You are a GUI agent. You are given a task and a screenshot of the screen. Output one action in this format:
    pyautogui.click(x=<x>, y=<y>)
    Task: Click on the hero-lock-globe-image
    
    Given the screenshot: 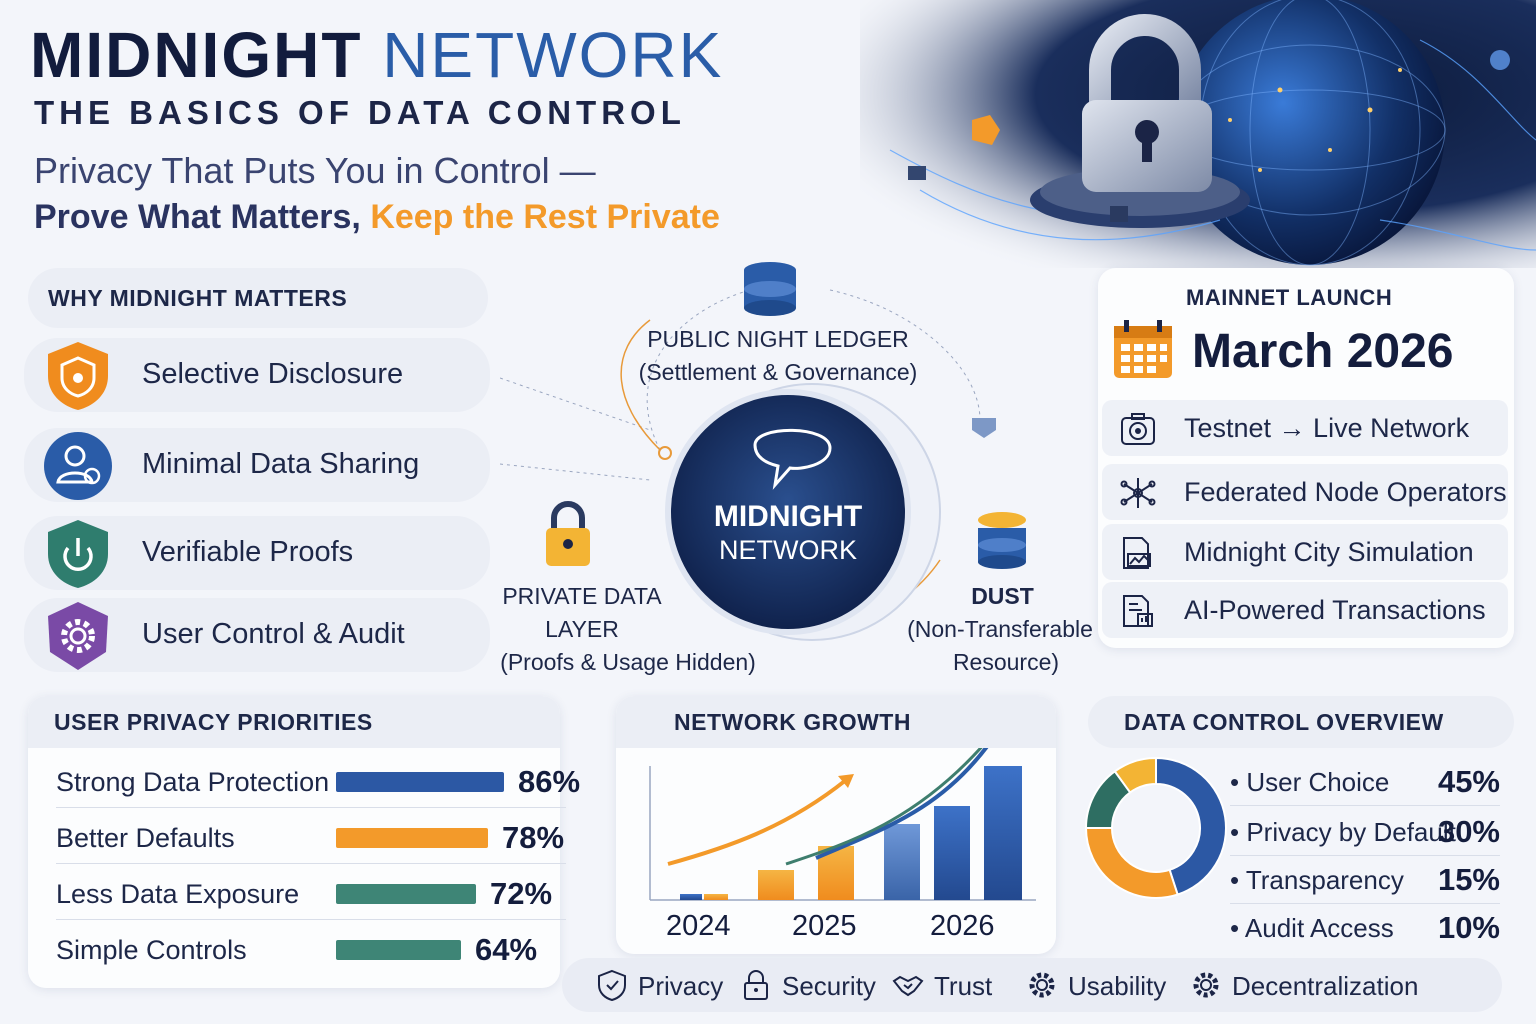 What is the action you would take?
    pyautogui.click(x=1198, y=134)
    